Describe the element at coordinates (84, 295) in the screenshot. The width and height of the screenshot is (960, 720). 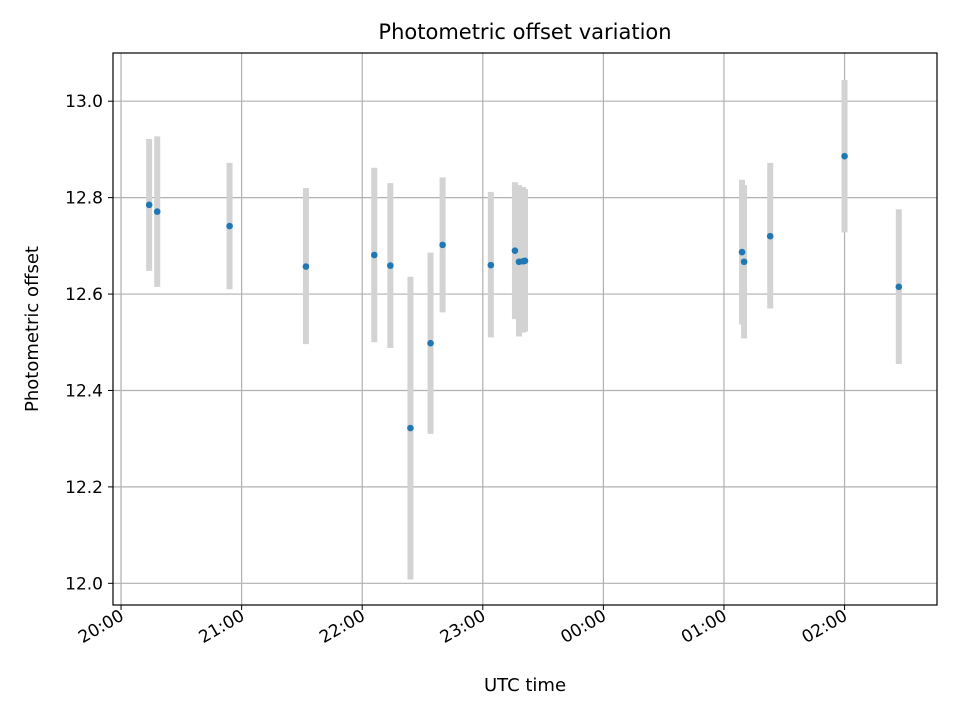
I see `y-tick-label: 12.6` at that location.